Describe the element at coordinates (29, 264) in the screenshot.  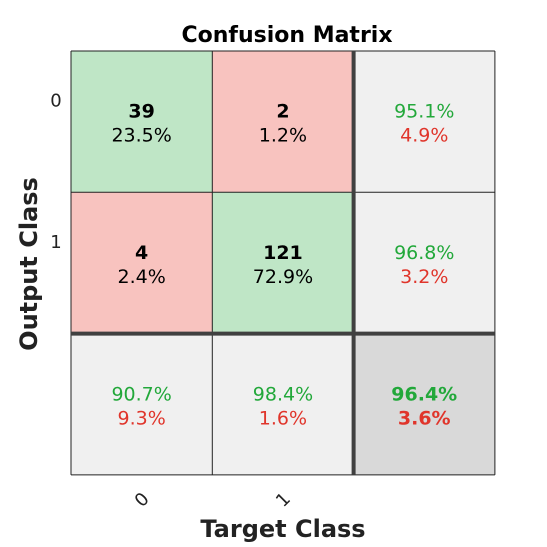
I see `y-axis-label: Output Class` at that location.